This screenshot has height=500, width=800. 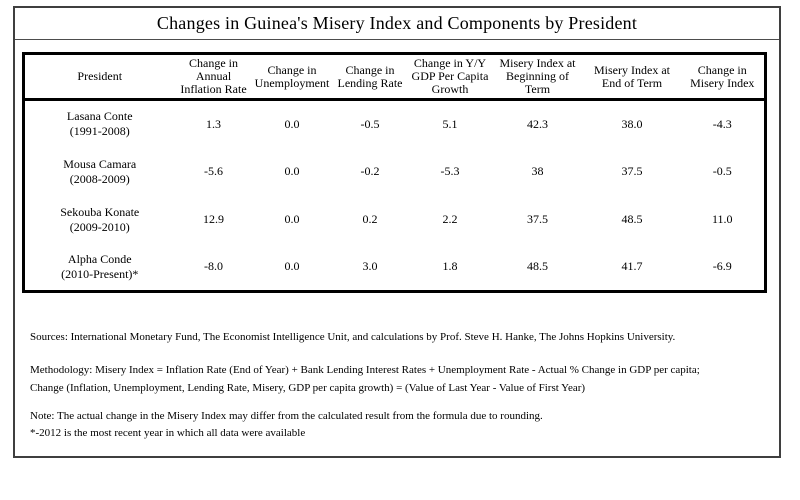 What do you see at coordinates (632, 123) in the screenshot?
I see `value-cell: 38.0` at bounding box center [632, 123].